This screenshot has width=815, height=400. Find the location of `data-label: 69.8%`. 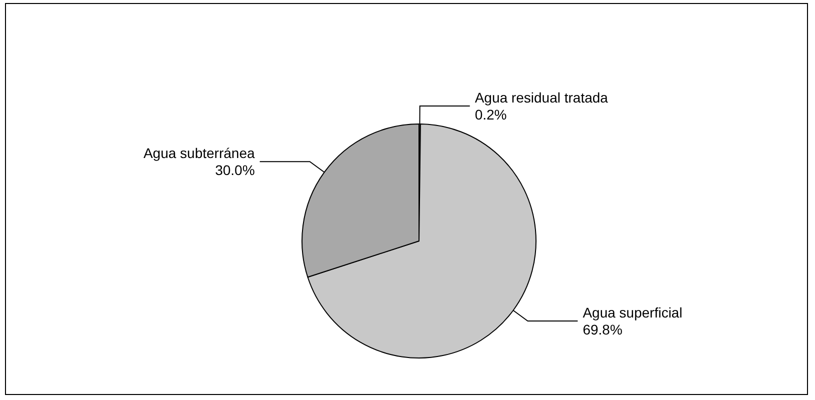

data-label: 69.8% is located at coordinates (602, 330).